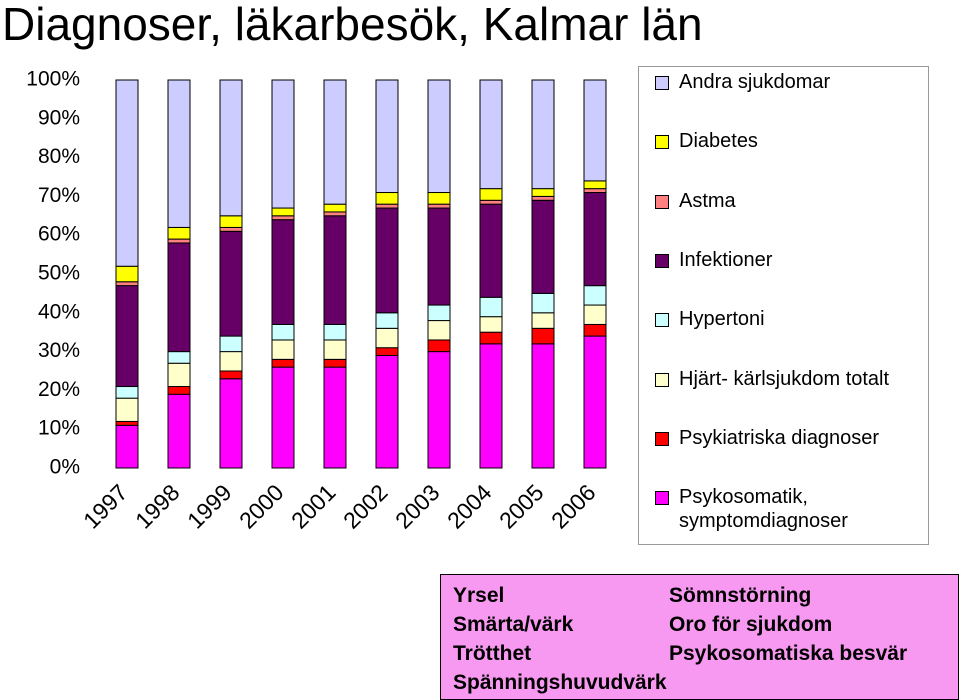 Image resolution: width=960 pixels, height=700 pixels. What do you see at coordinates (722, 319) in the screenshot?
I see `legend-label: Hypertoni` at bounding box center [722, 319].